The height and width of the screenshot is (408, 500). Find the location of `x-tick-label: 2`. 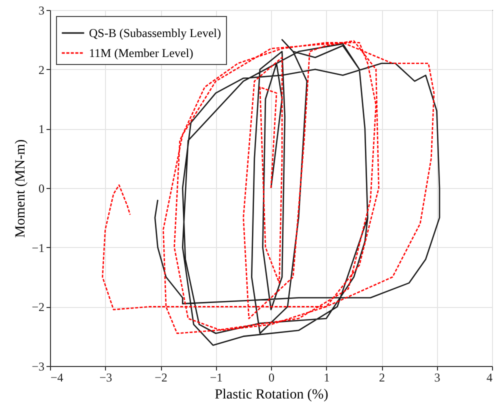

x-tick-label: 2 is located at coordinates (382, 377).